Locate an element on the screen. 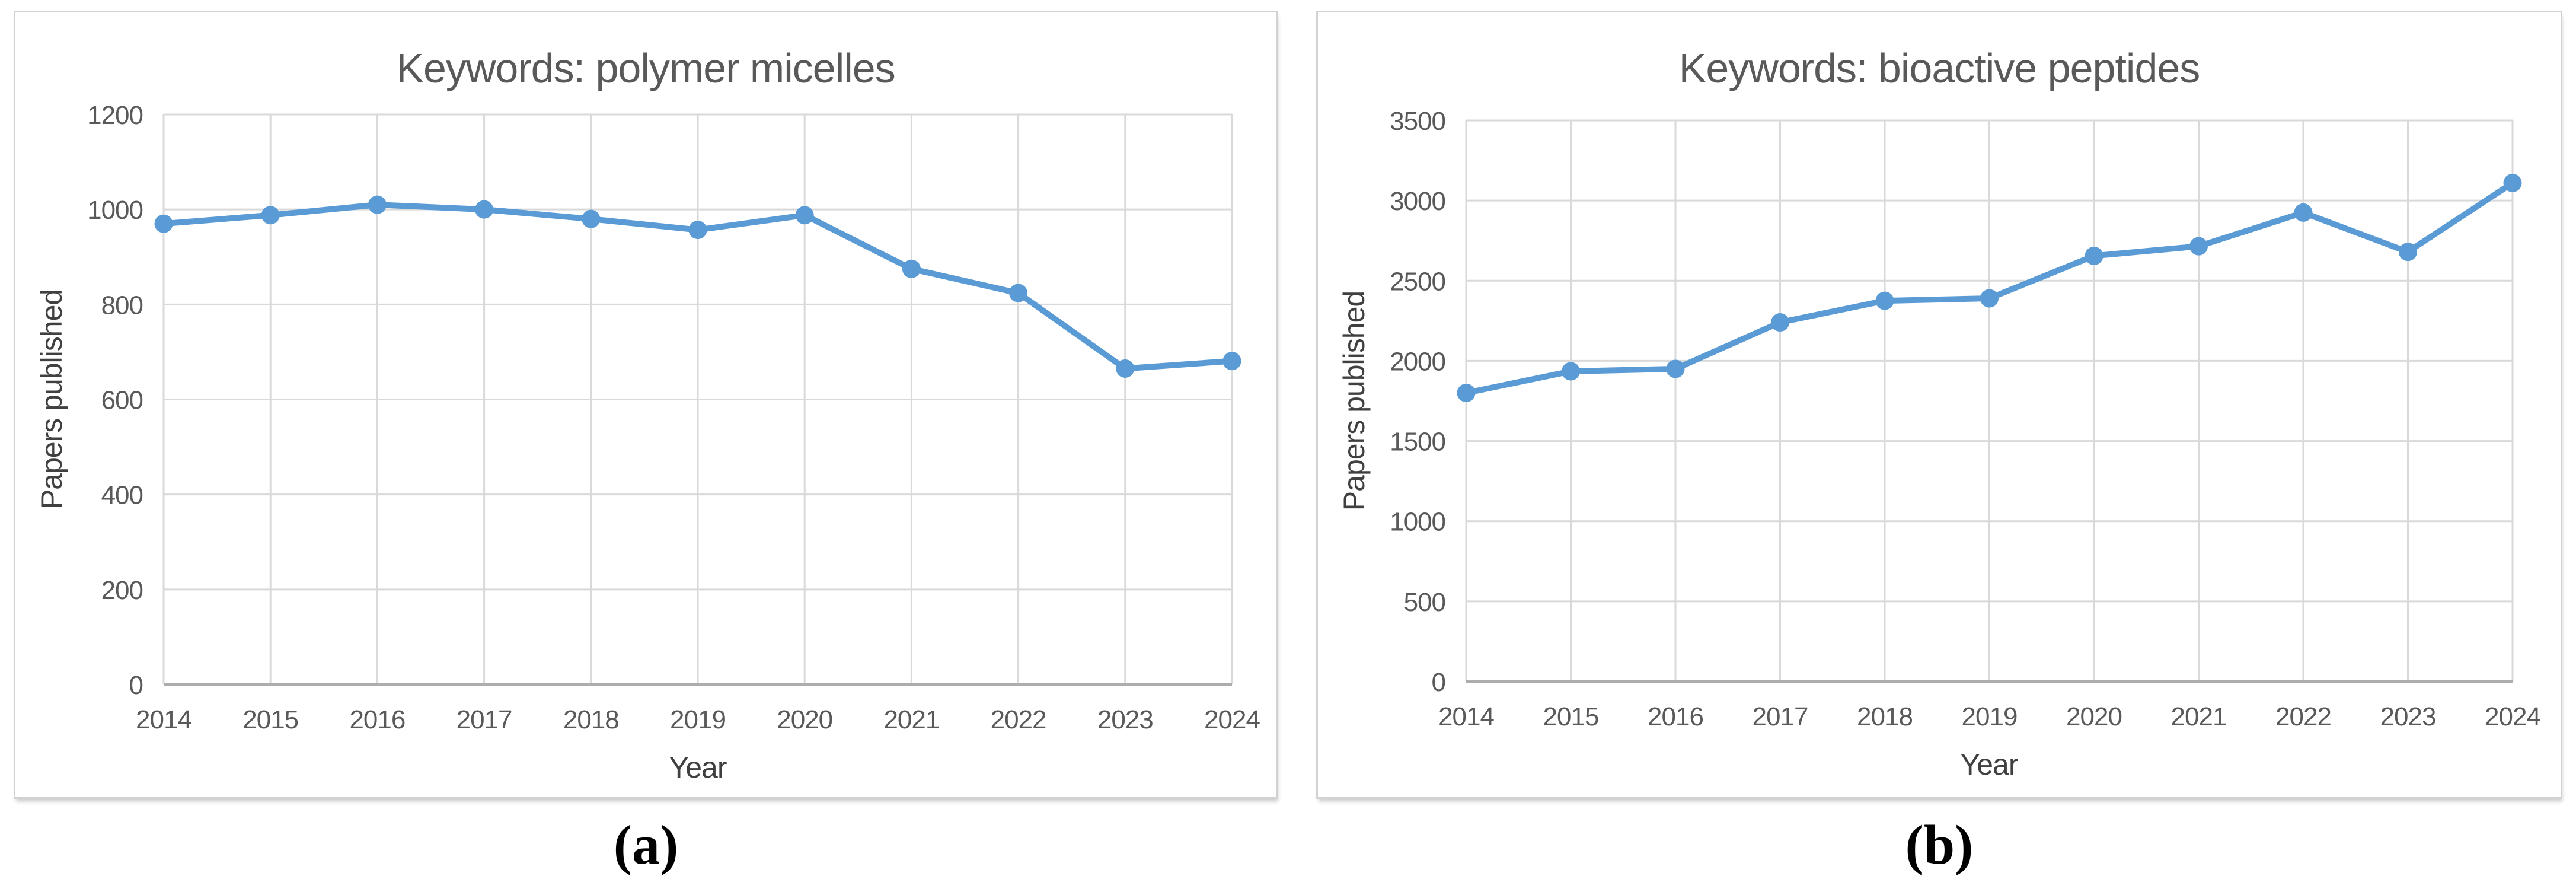 This screenshot has width=2576, height=879. panel-label-b: (b) is located at coordinates (1939, 845).